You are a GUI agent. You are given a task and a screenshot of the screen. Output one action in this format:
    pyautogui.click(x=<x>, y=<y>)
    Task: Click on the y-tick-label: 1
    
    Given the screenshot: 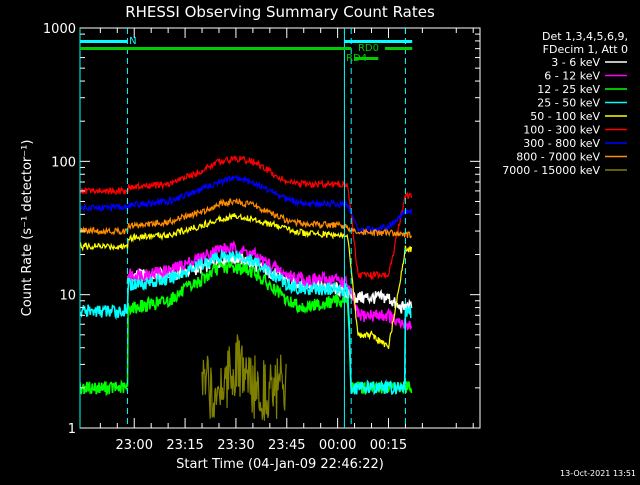 What is the action you would take?
    pyautogui.click(x=72, y=429)
    